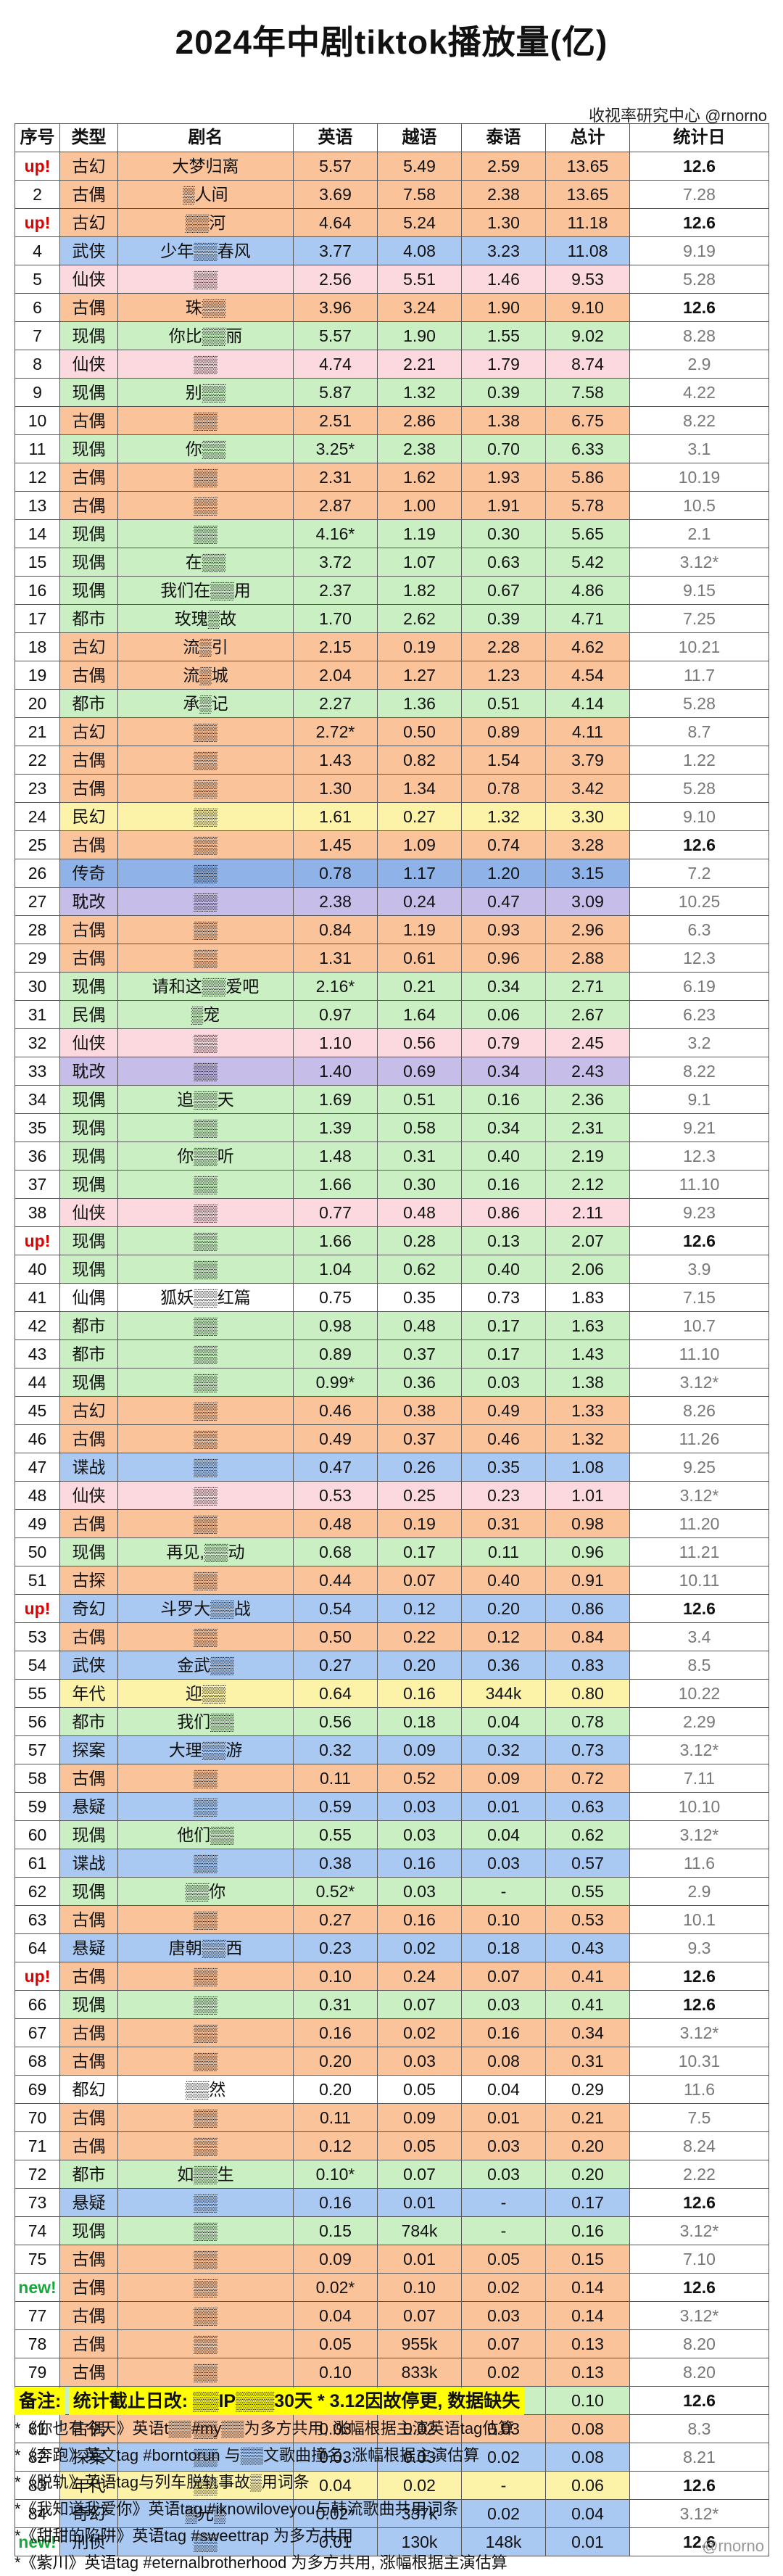  What do you see at coordinates (391, 1410) in the screenshot?
I see `table-row: 45 古幻 ▒▒ 0.46 0.38 0.49 1.33 8.26` at bounding box center [391, 1410].